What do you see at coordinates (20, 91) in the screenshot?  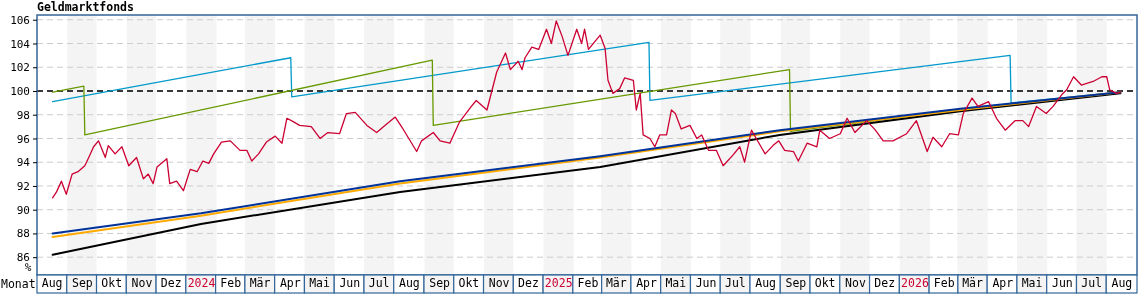 I see `y-tick-label: 100` at bounding box center [20, 91].